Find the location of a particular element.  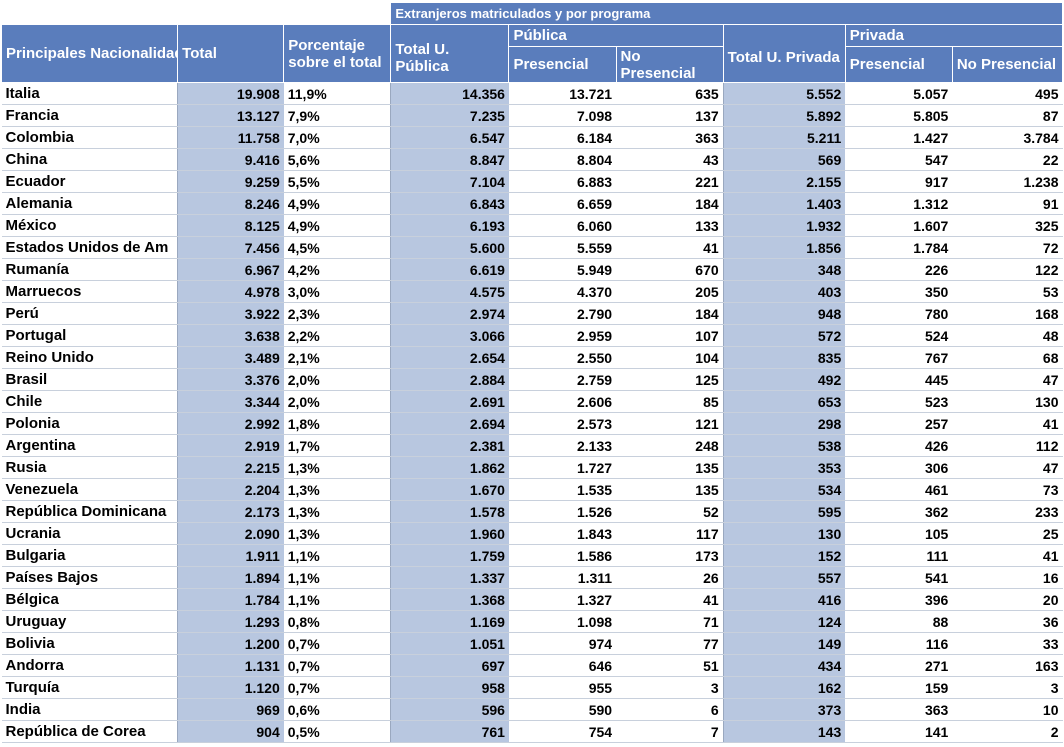

cell-pub-no-presencial: 41 is located at coordinates (670, 599).